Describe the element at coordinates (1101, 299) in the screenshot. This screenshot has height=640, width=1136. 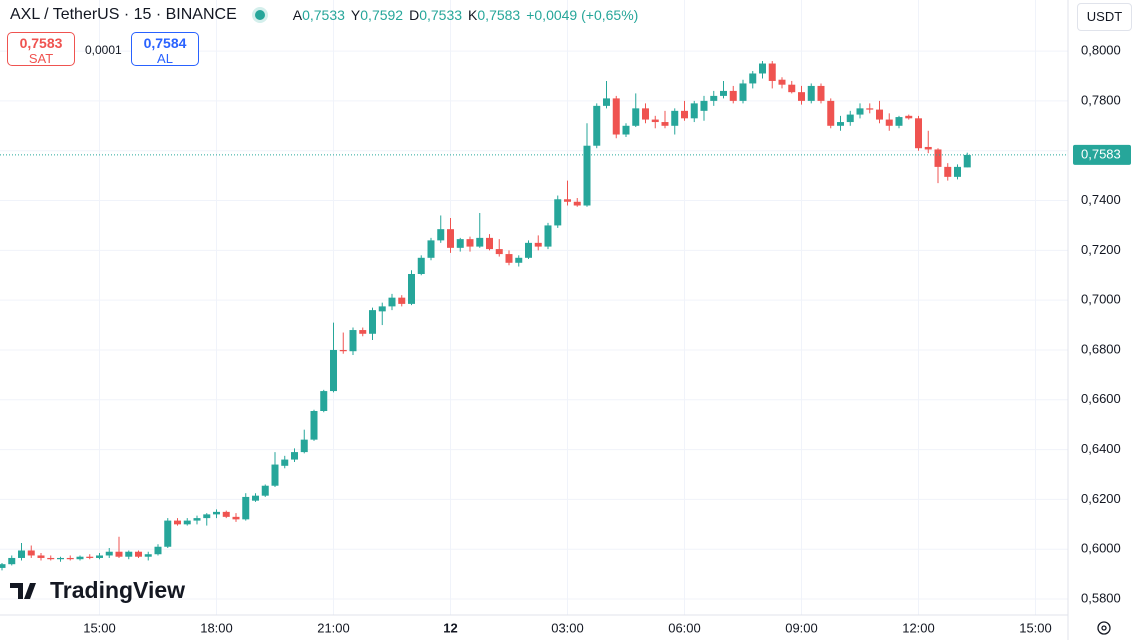
I see `y-tick-label: 0,7000` at that location.